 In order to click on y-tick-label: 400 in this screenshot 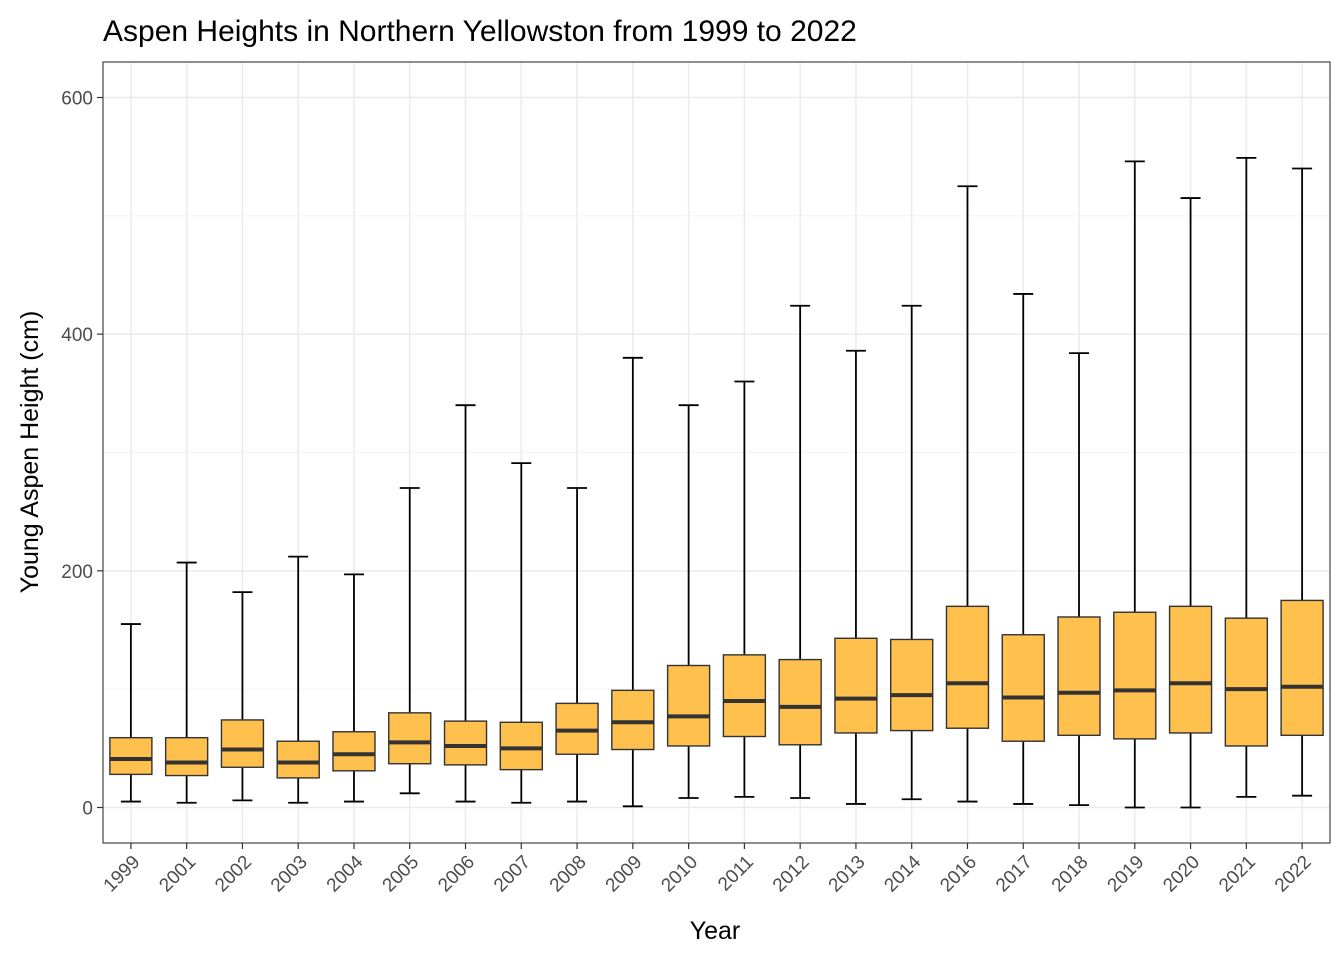, I will do `click(77, 335)`.